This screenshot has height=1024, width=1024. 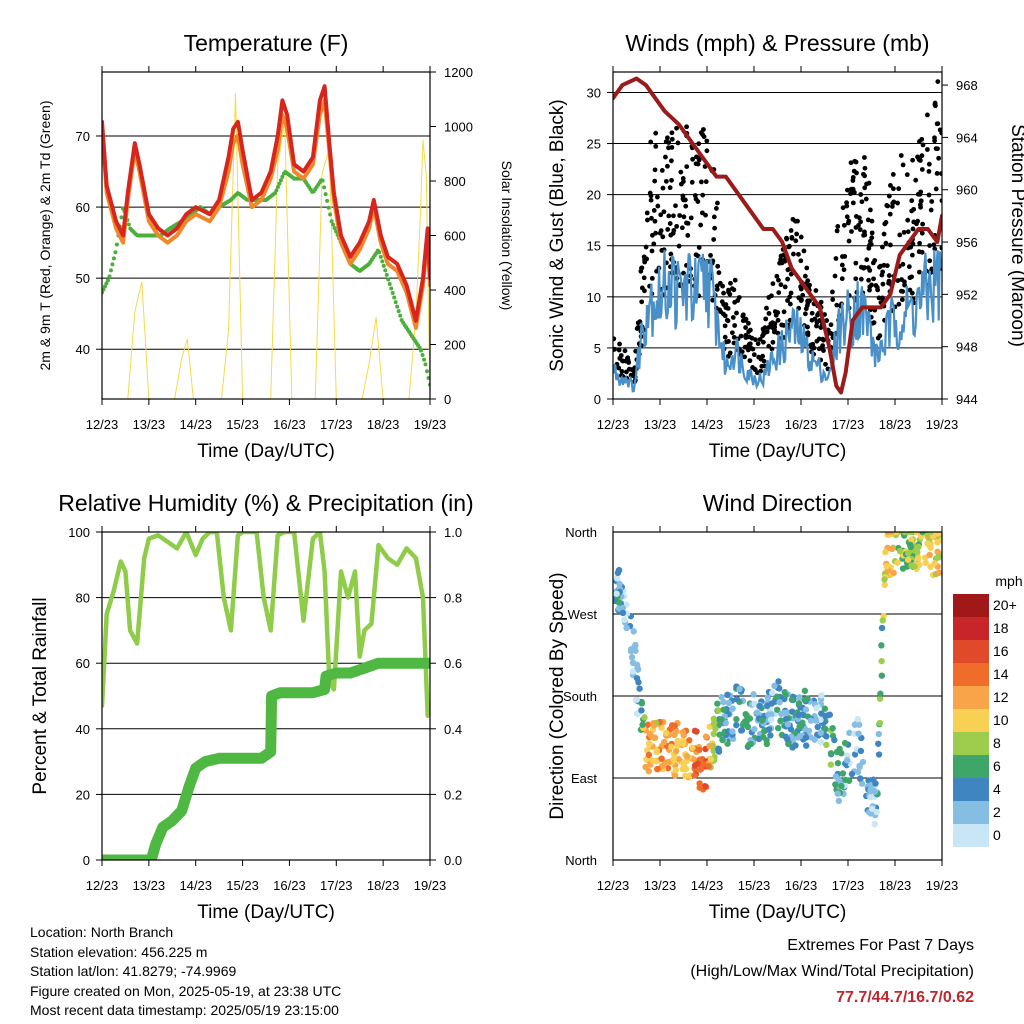 What do you see at coordinates (584, 778) in the screenshot?
I see `y-tick-label: East` at bounding box center [584, 778].